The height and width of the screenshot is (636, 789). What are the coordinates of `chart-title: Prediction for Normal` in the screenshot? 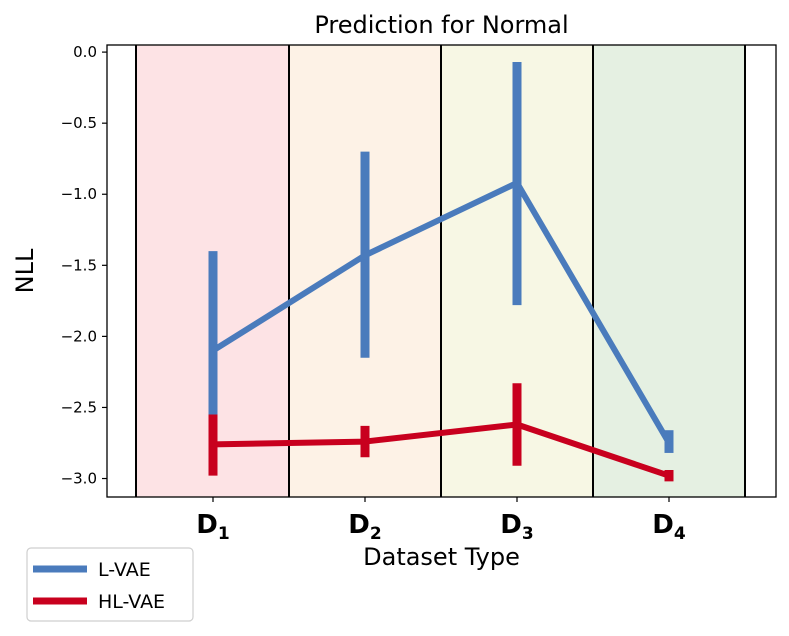 It's located at (441, 25).